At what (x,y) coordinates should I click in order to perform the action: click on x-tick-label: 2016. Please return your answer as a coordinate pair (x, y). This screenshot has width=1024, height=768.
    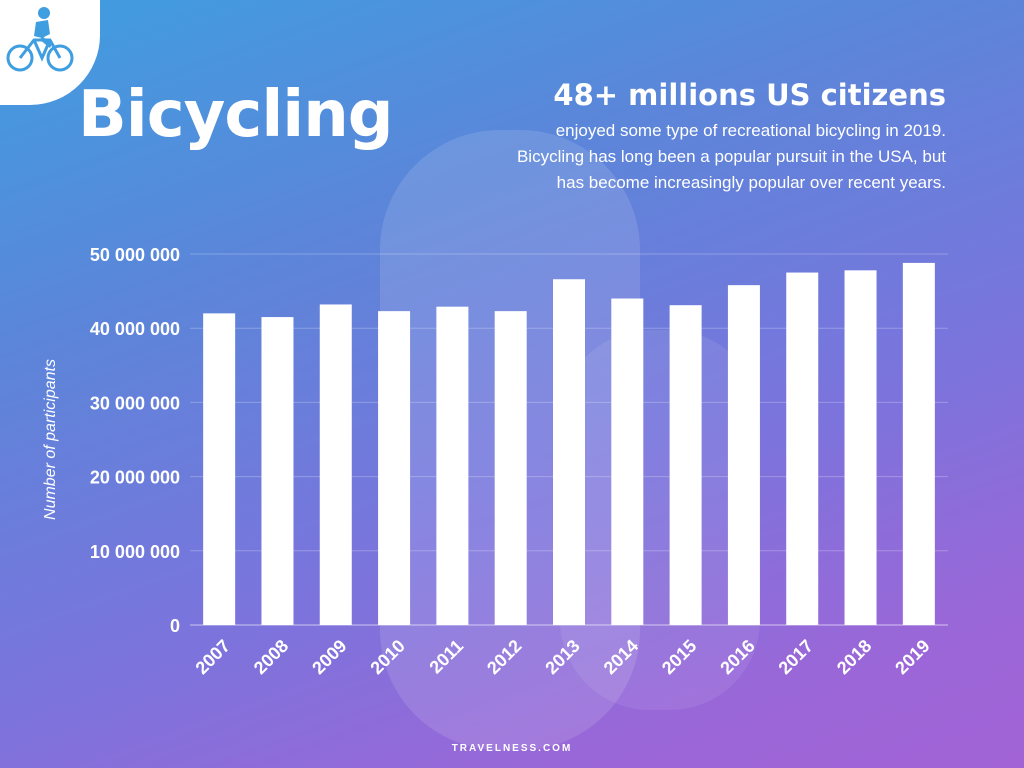
    Looking at the image, I should click on (737, 657).